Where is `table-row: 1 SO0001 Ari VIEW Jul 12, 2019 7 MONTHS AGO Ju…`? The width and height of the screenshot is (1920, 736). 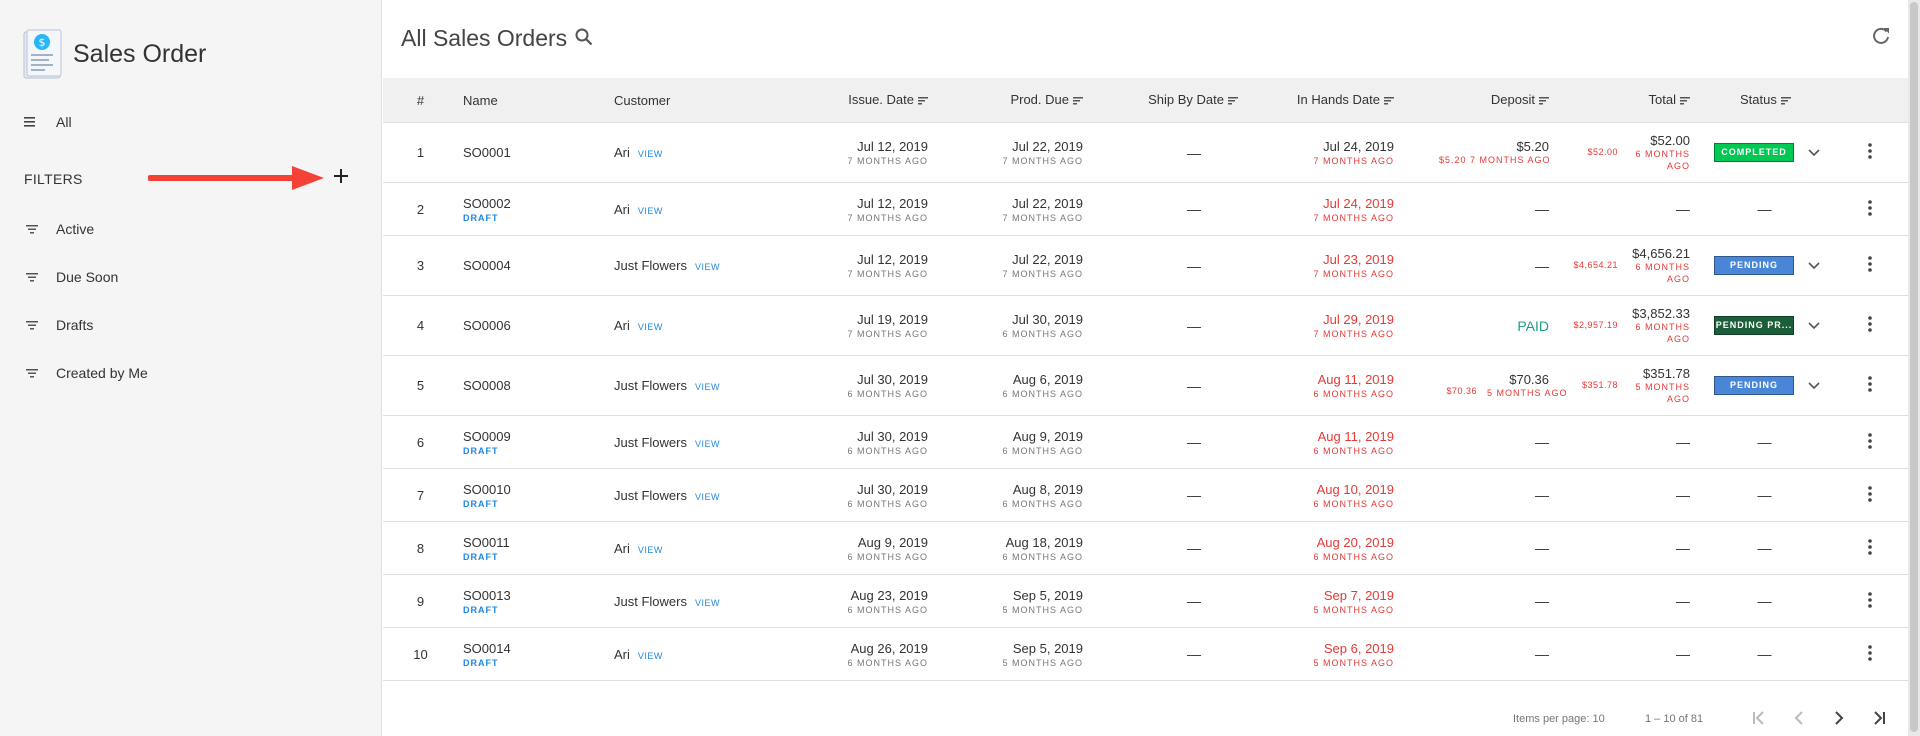 table-row: 1 SO0001 Ari VIEW Jul 12, 2019 7 MONTHS AGO Ju… is located at coordinates (1145, 153).